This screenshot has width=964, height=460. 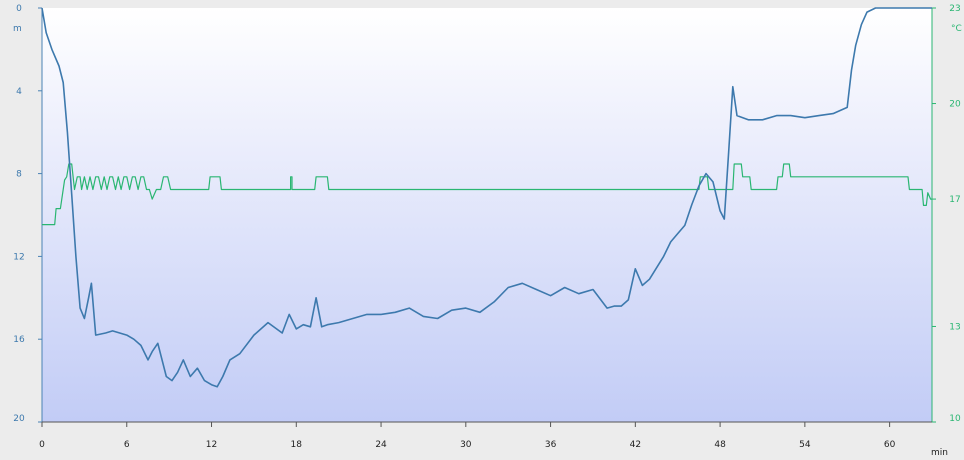 What do you see at coordinates (17, 29) in the screenshot?
I see `left-axis-unit: m` at bounding box center [17, 29].